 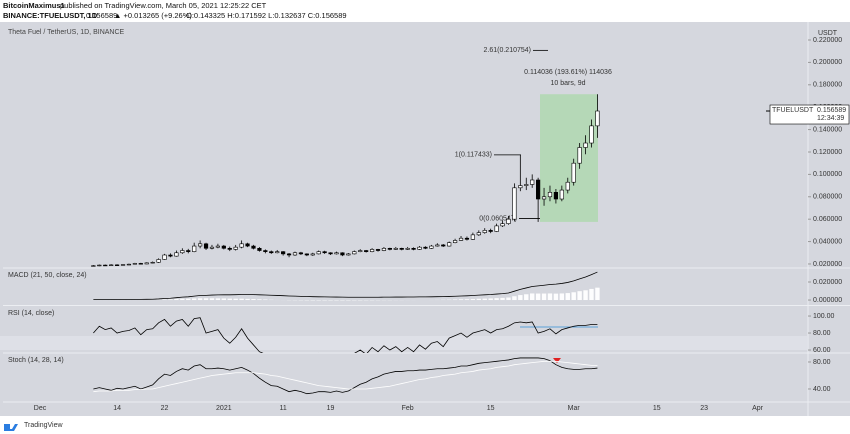 What do you see at coordinates (40, 408) in the screenshot?
I see `x-tick-label: Dec` at bounding box center [40, 408].